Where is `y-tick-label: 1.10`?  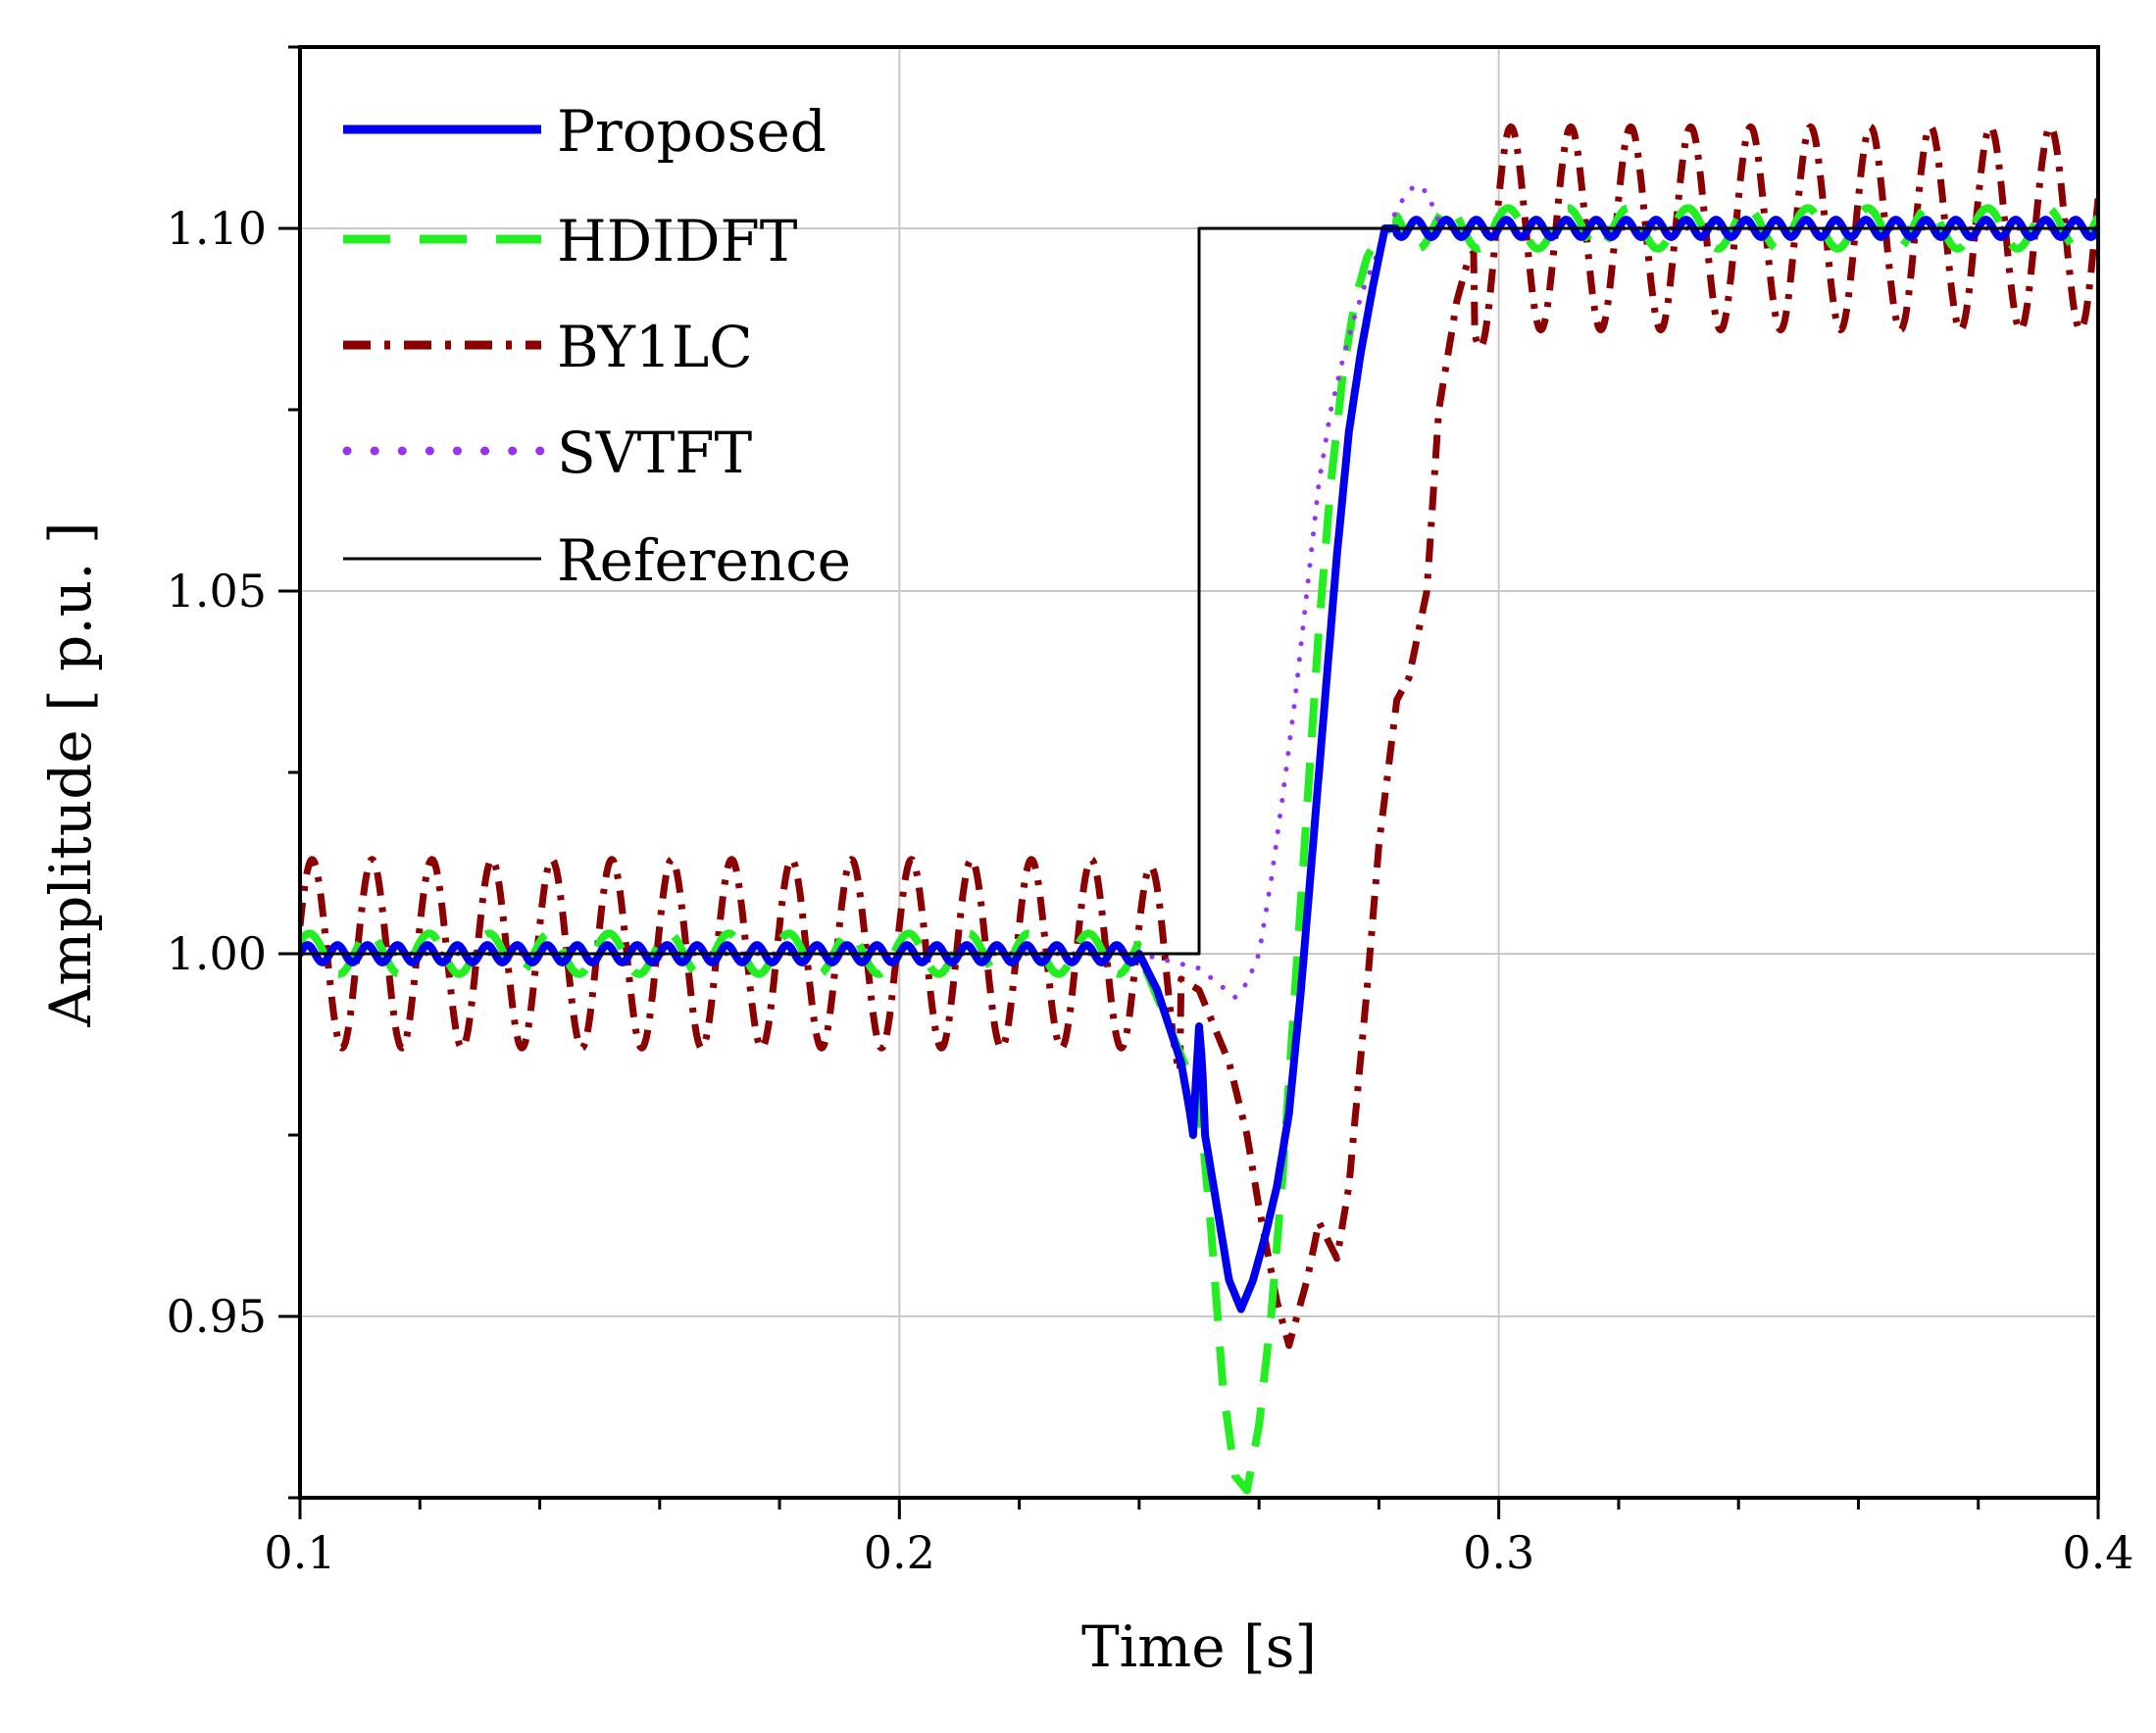
y-tick-label: 1.10 is located at coordinates (217, 228).